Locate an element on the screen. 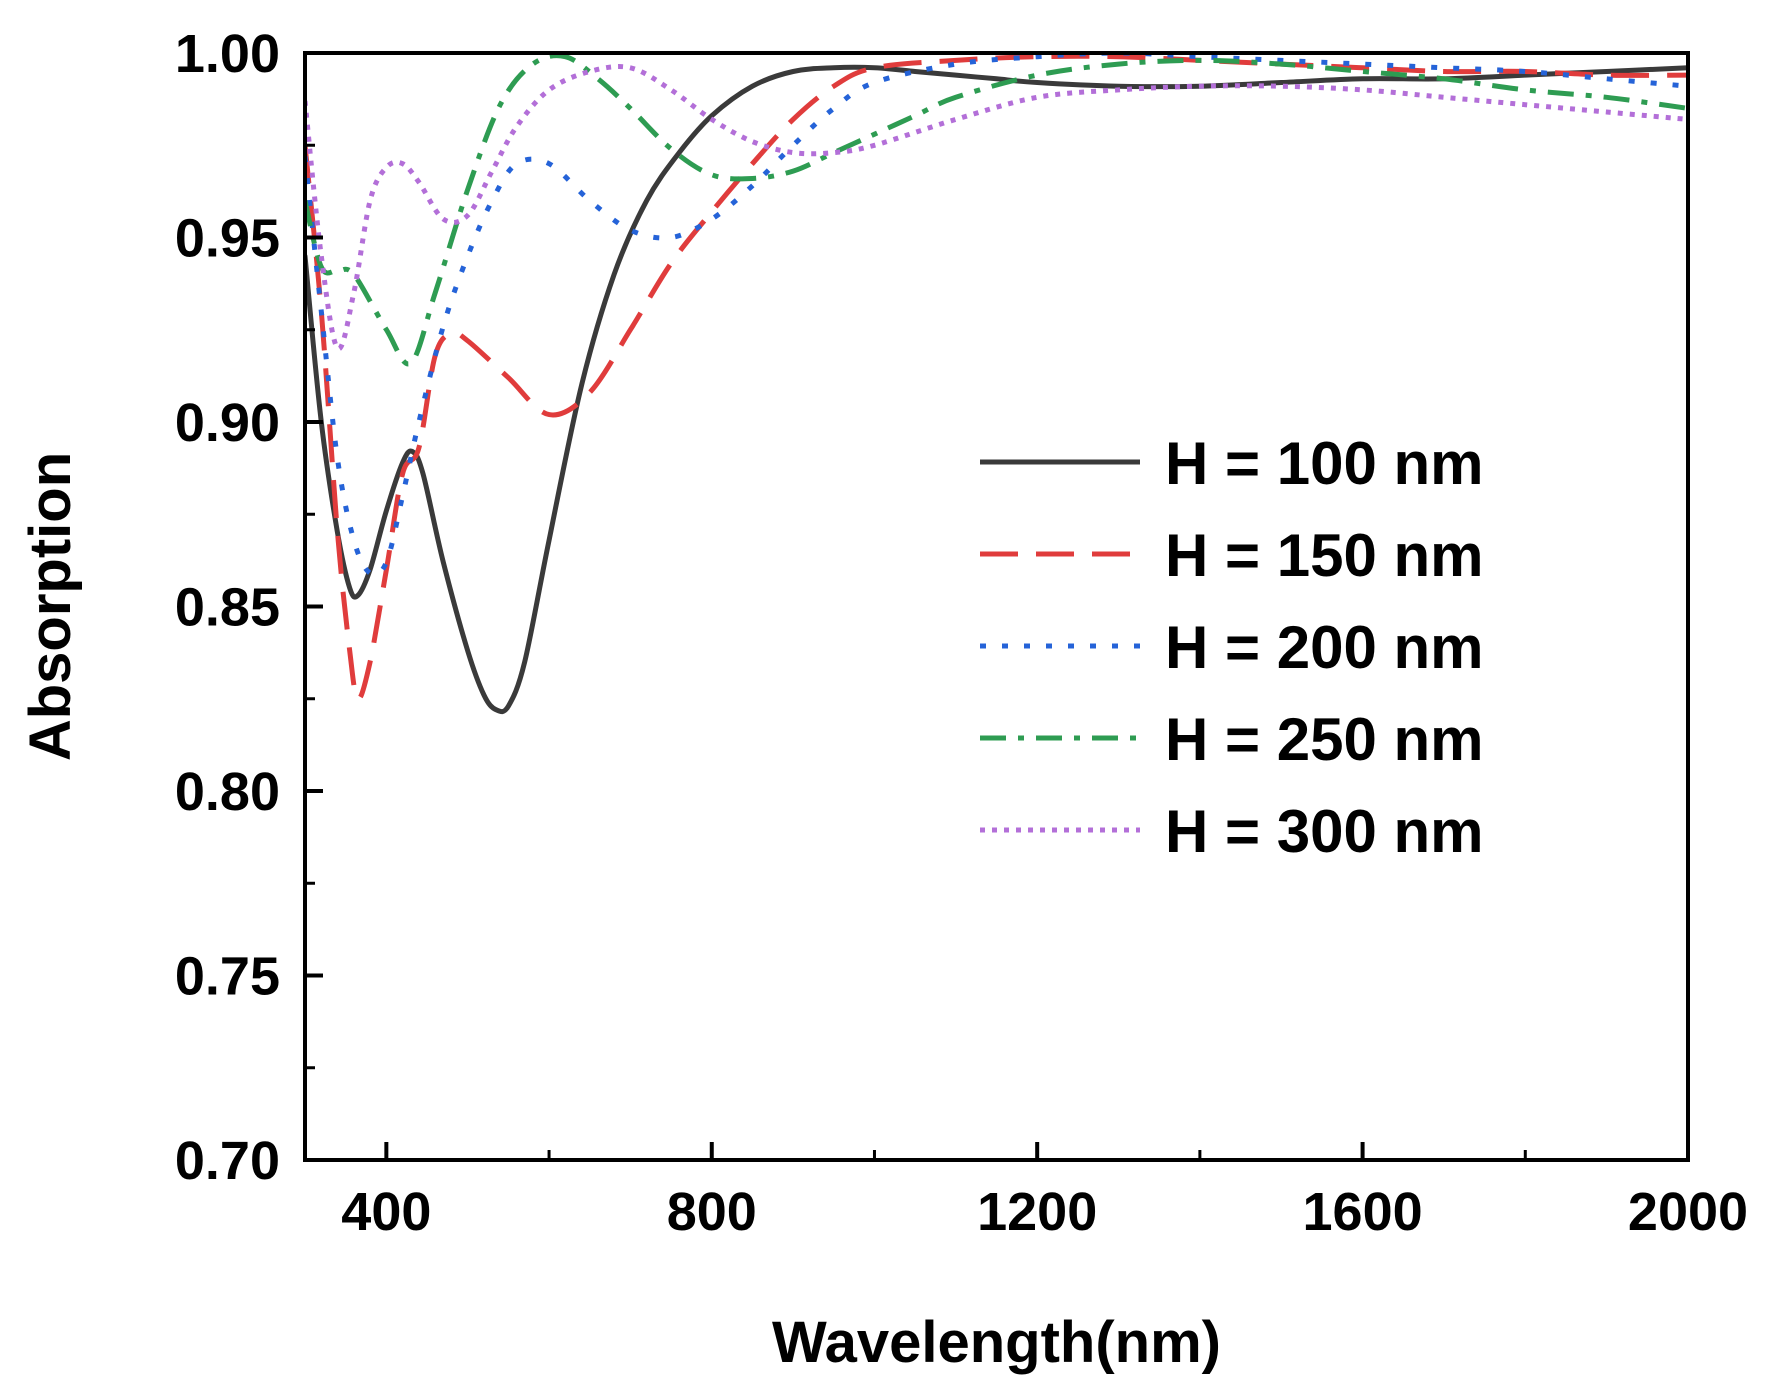 The height and width of the screenshot is (1399, 1772). x-axis-title: Wavelength(nm) is located at coordinates (996, 1342).